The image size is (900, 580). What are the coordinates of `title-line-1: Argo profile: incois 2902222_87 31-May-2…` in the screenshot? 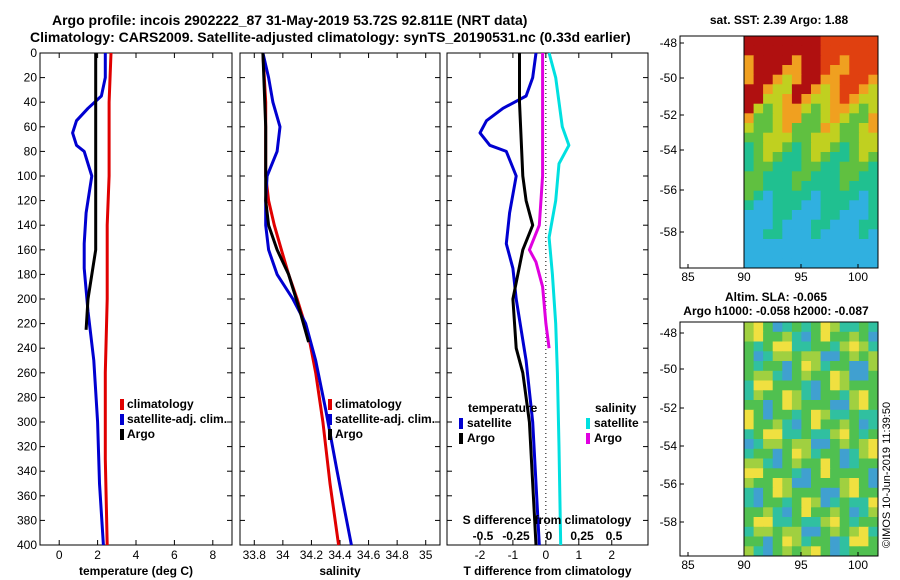 It's located at (290, 20).